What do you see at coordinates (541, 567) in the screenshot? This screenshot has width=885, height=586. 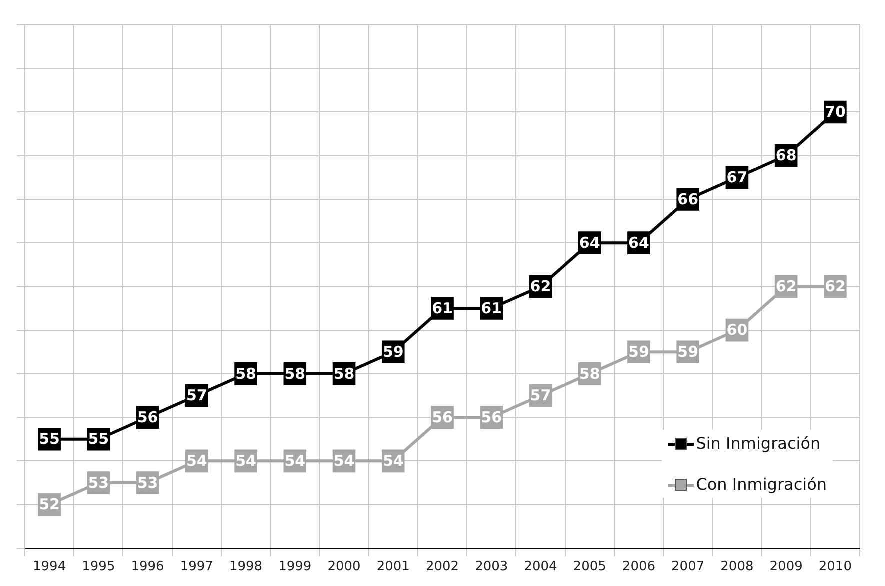 I see `x-tick-label: 2004` at bounding box center [541, 567].